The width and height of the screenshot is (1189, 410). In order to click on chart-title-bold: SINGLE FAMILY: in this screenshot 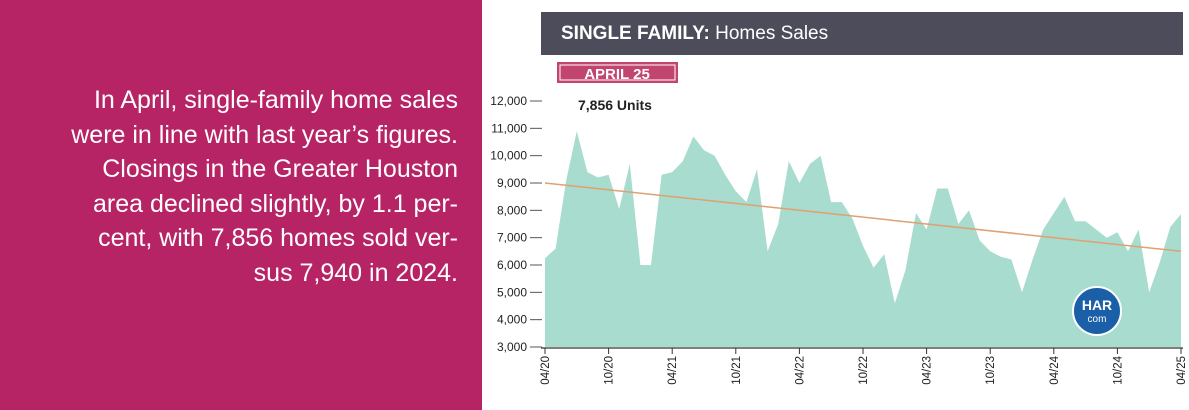, I will do `click(635, 33)`.